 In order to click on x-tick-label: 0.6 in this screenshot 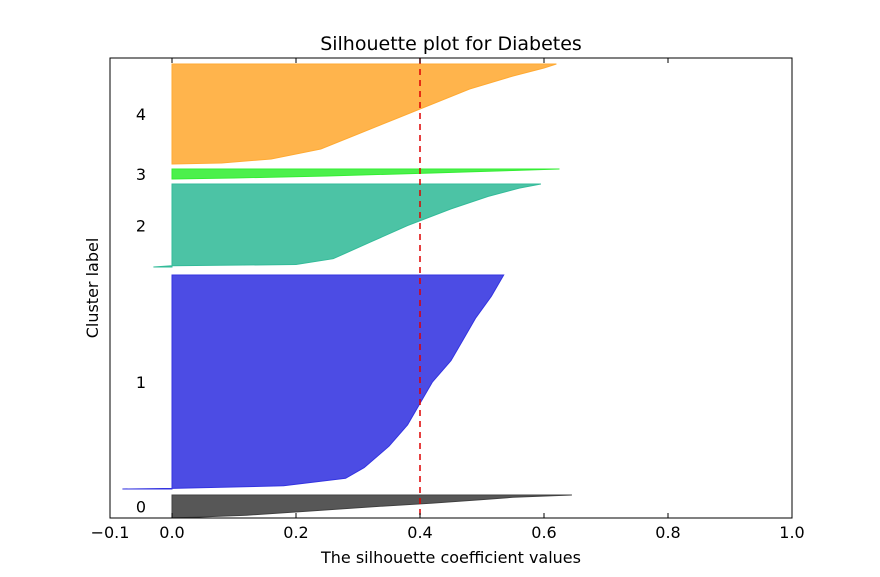, I will do `click(543, 532)`.